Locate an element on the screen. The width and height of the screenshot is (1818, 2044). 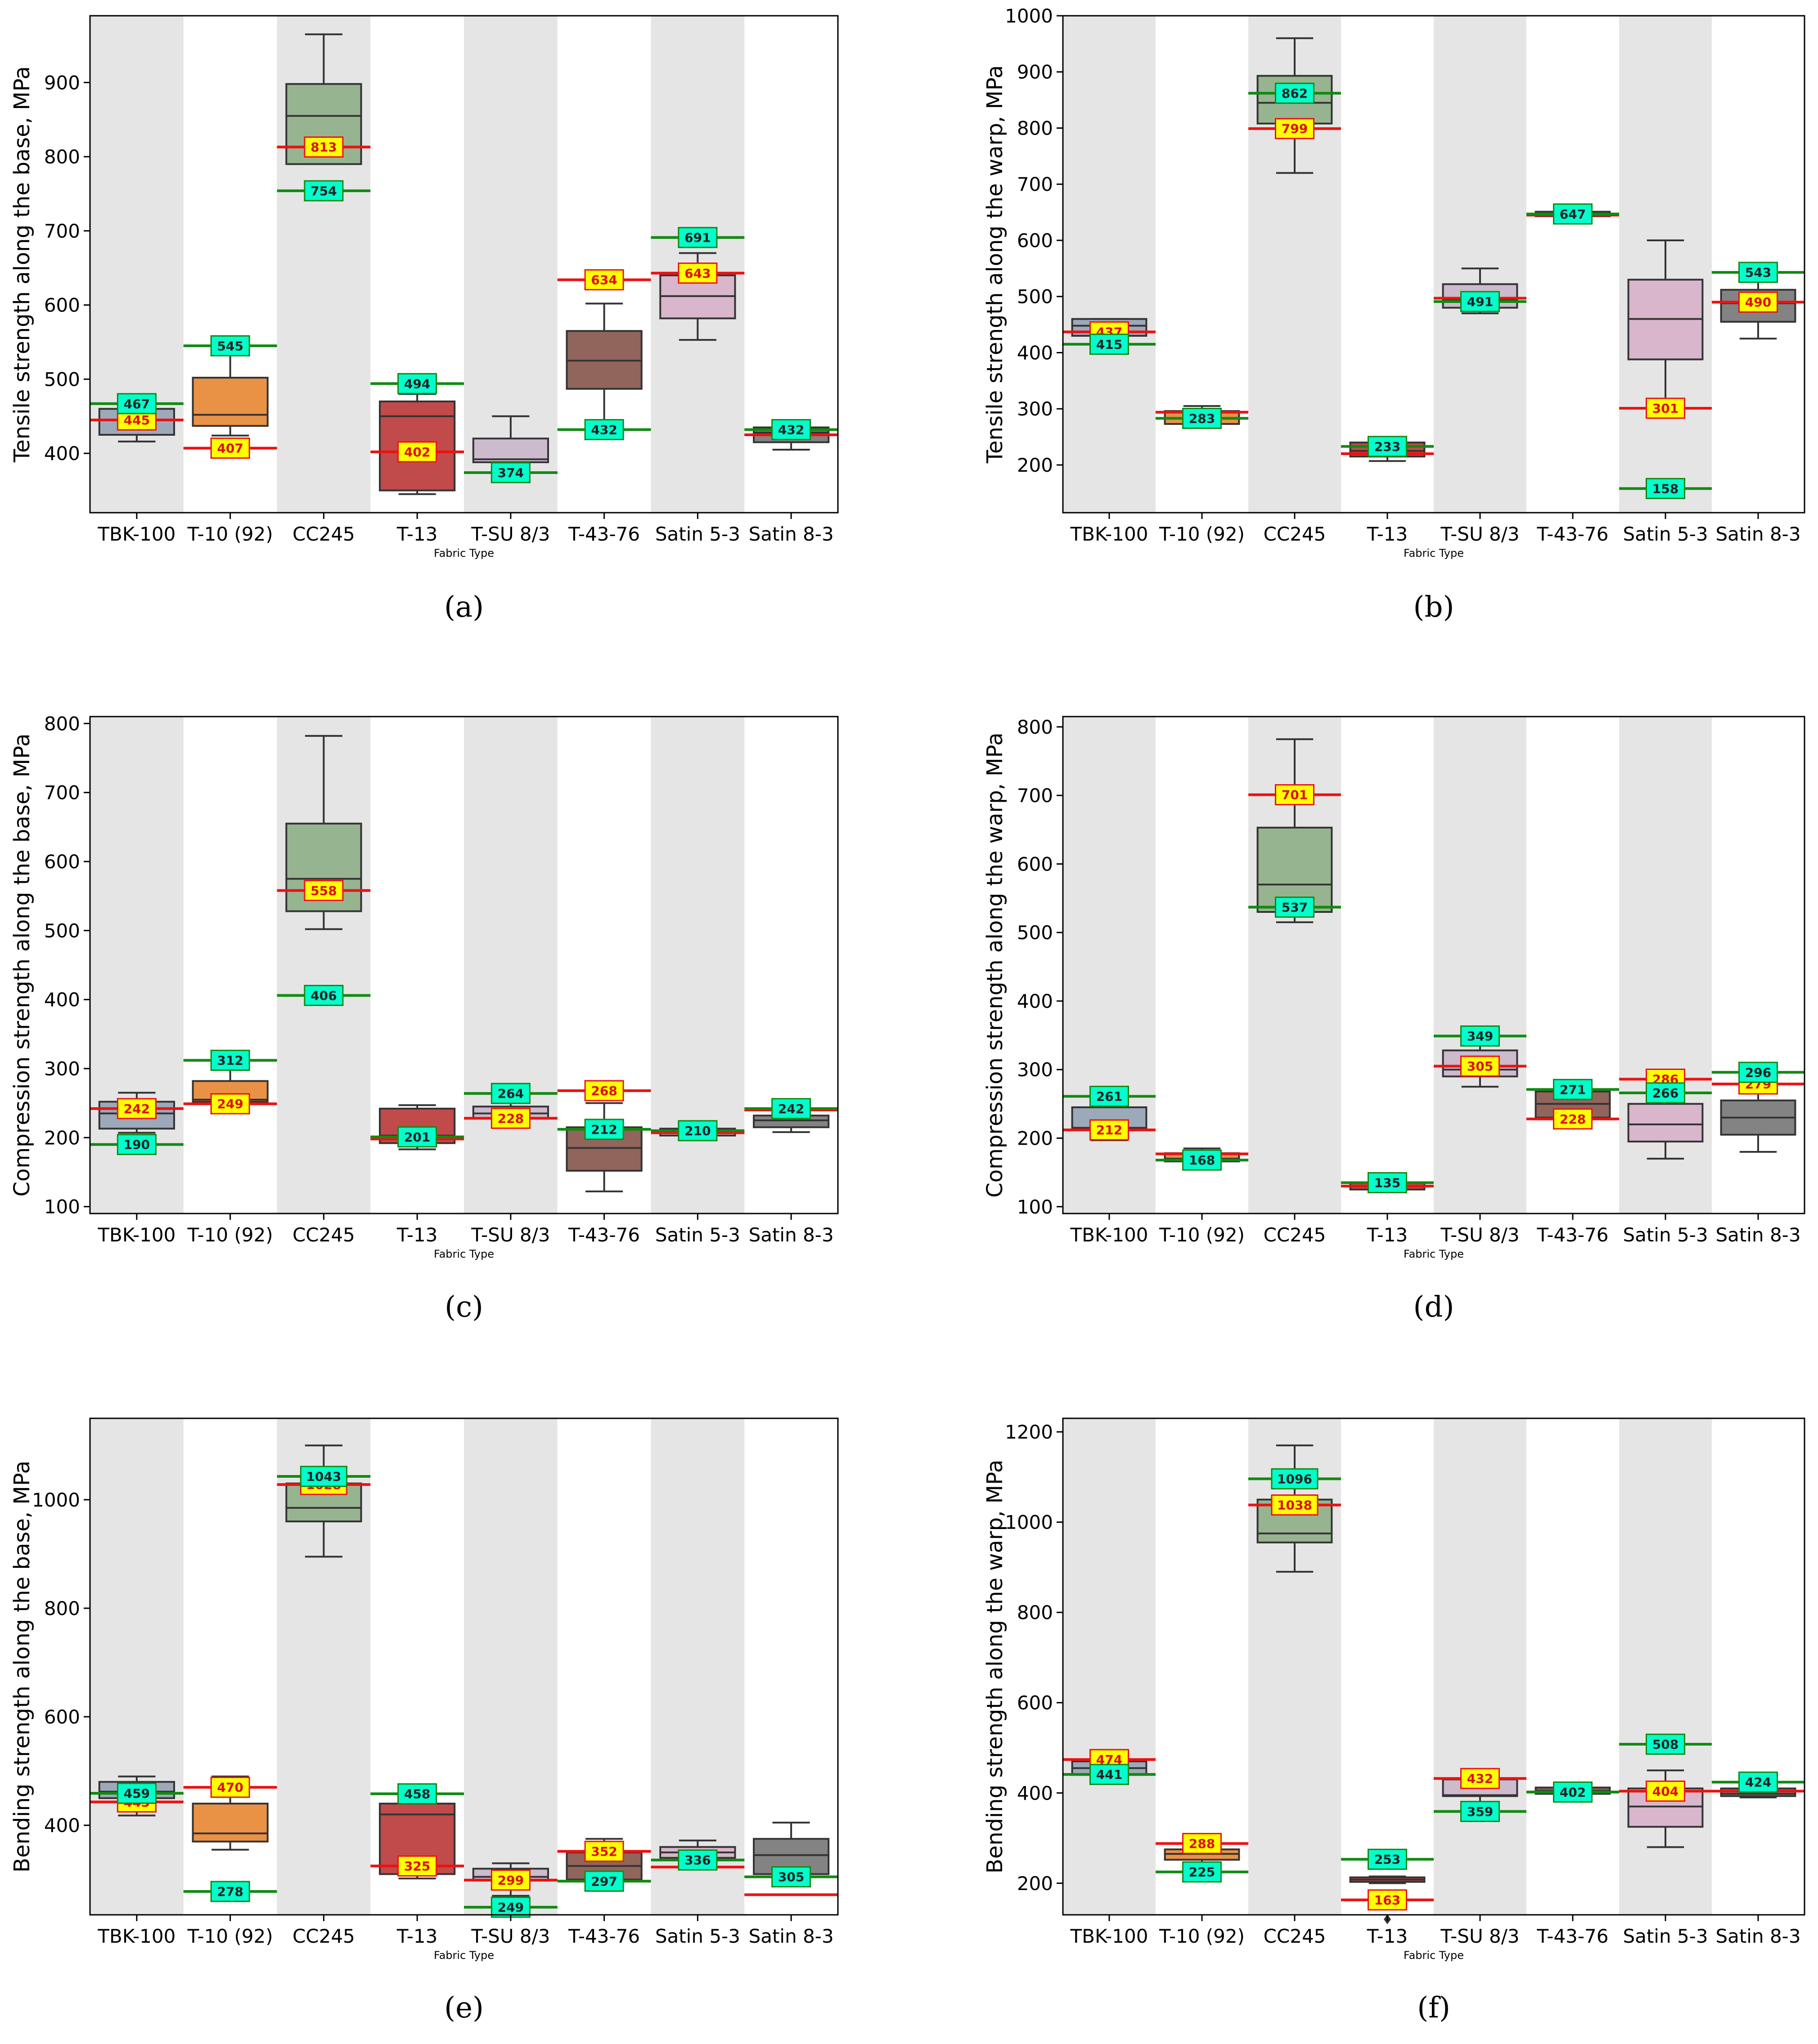
x-tick-label: T-43-76 is located at coordinates (1573, 1936).